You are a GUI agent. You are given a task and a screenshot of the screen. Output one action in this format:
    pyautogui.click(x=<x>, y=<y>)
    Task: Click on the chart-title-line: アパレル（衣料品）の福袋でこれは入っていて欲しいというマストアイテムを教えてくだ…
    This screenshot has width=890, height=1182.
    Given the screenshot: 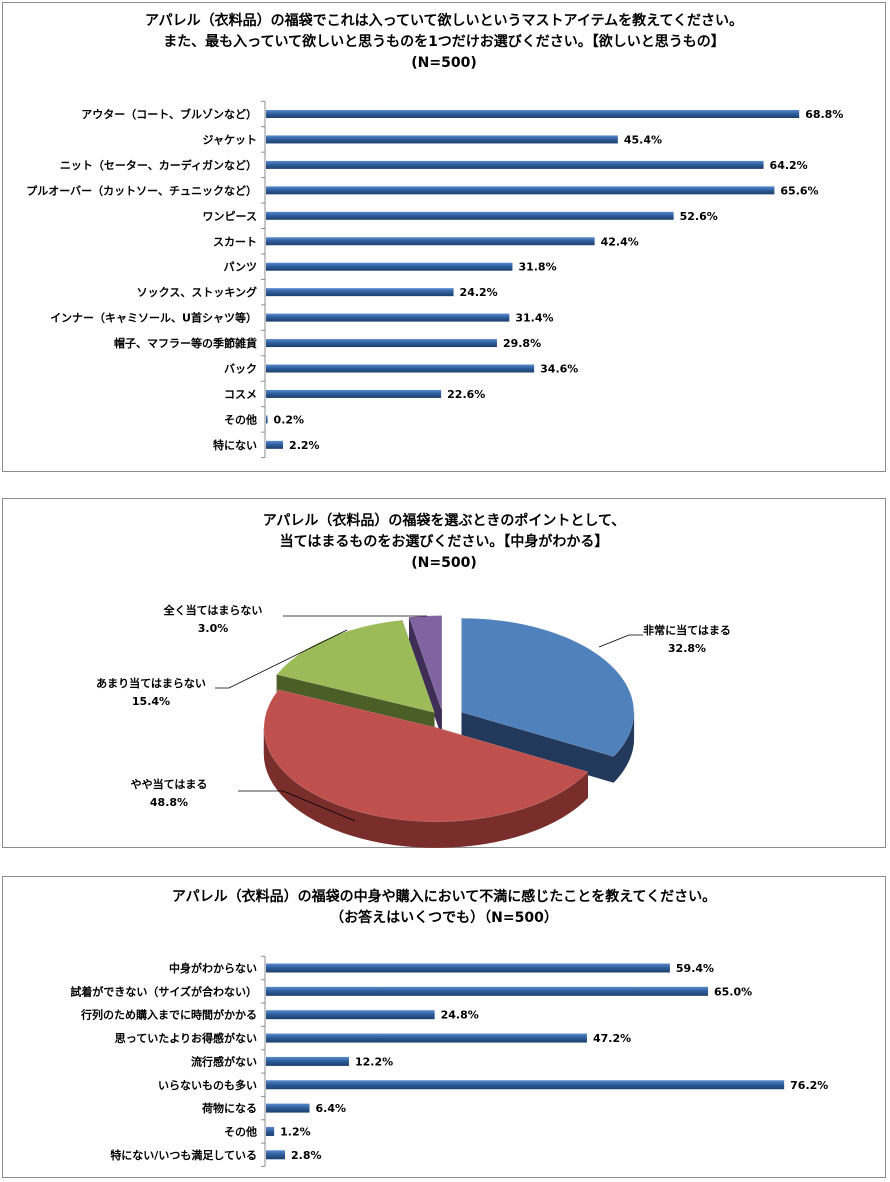 What is the action you would take?
    pyautogui.click(x=444, y=21)
    